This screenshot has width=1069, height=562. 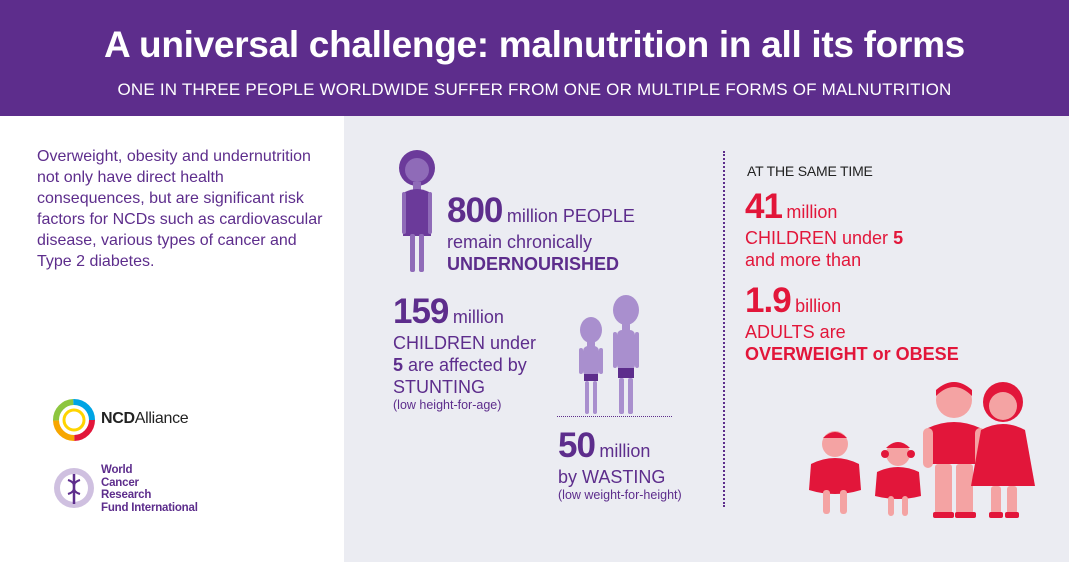 What do you see at coordinates (818, 306) in the screenshot?
I see `stat-unit: billion` at bounding box center [818, 306].